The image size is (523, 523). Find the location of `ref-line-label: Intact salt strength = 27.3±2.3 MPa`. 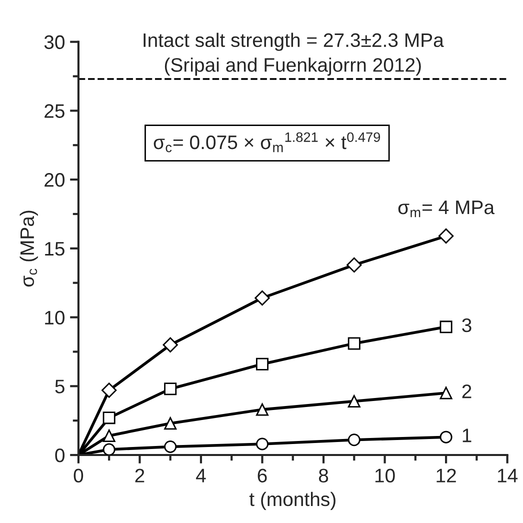

ref-line-label: Intact salt strength = 27.3±2.3 MPa is located at coordinates (294, 41).